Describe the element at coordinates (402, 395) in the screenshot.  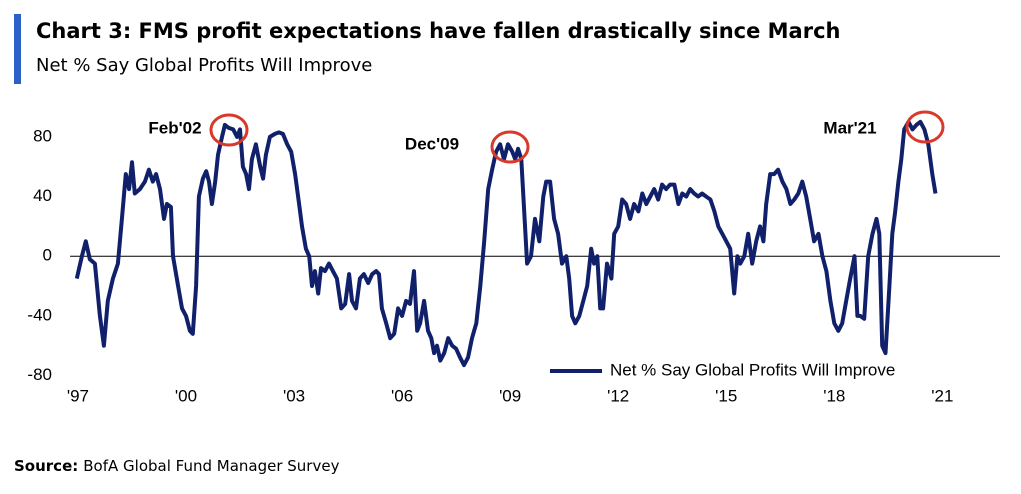
I see `x-tick-label: '06` at that location.